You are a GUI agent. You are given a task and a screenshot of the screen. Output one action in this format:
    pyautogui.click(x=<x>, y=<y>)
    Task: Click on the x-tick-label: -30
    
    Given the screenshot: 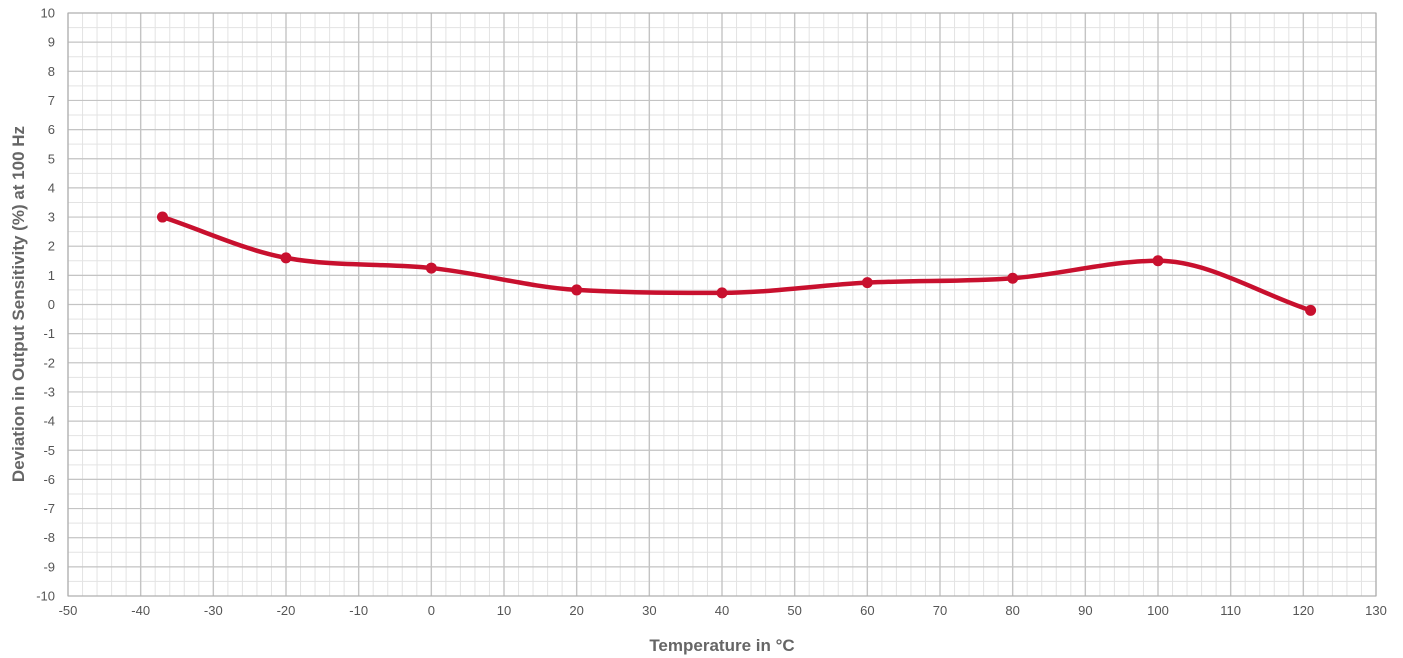 What is the action you would take?
    pyautogui.click(x=213, y=610)
    